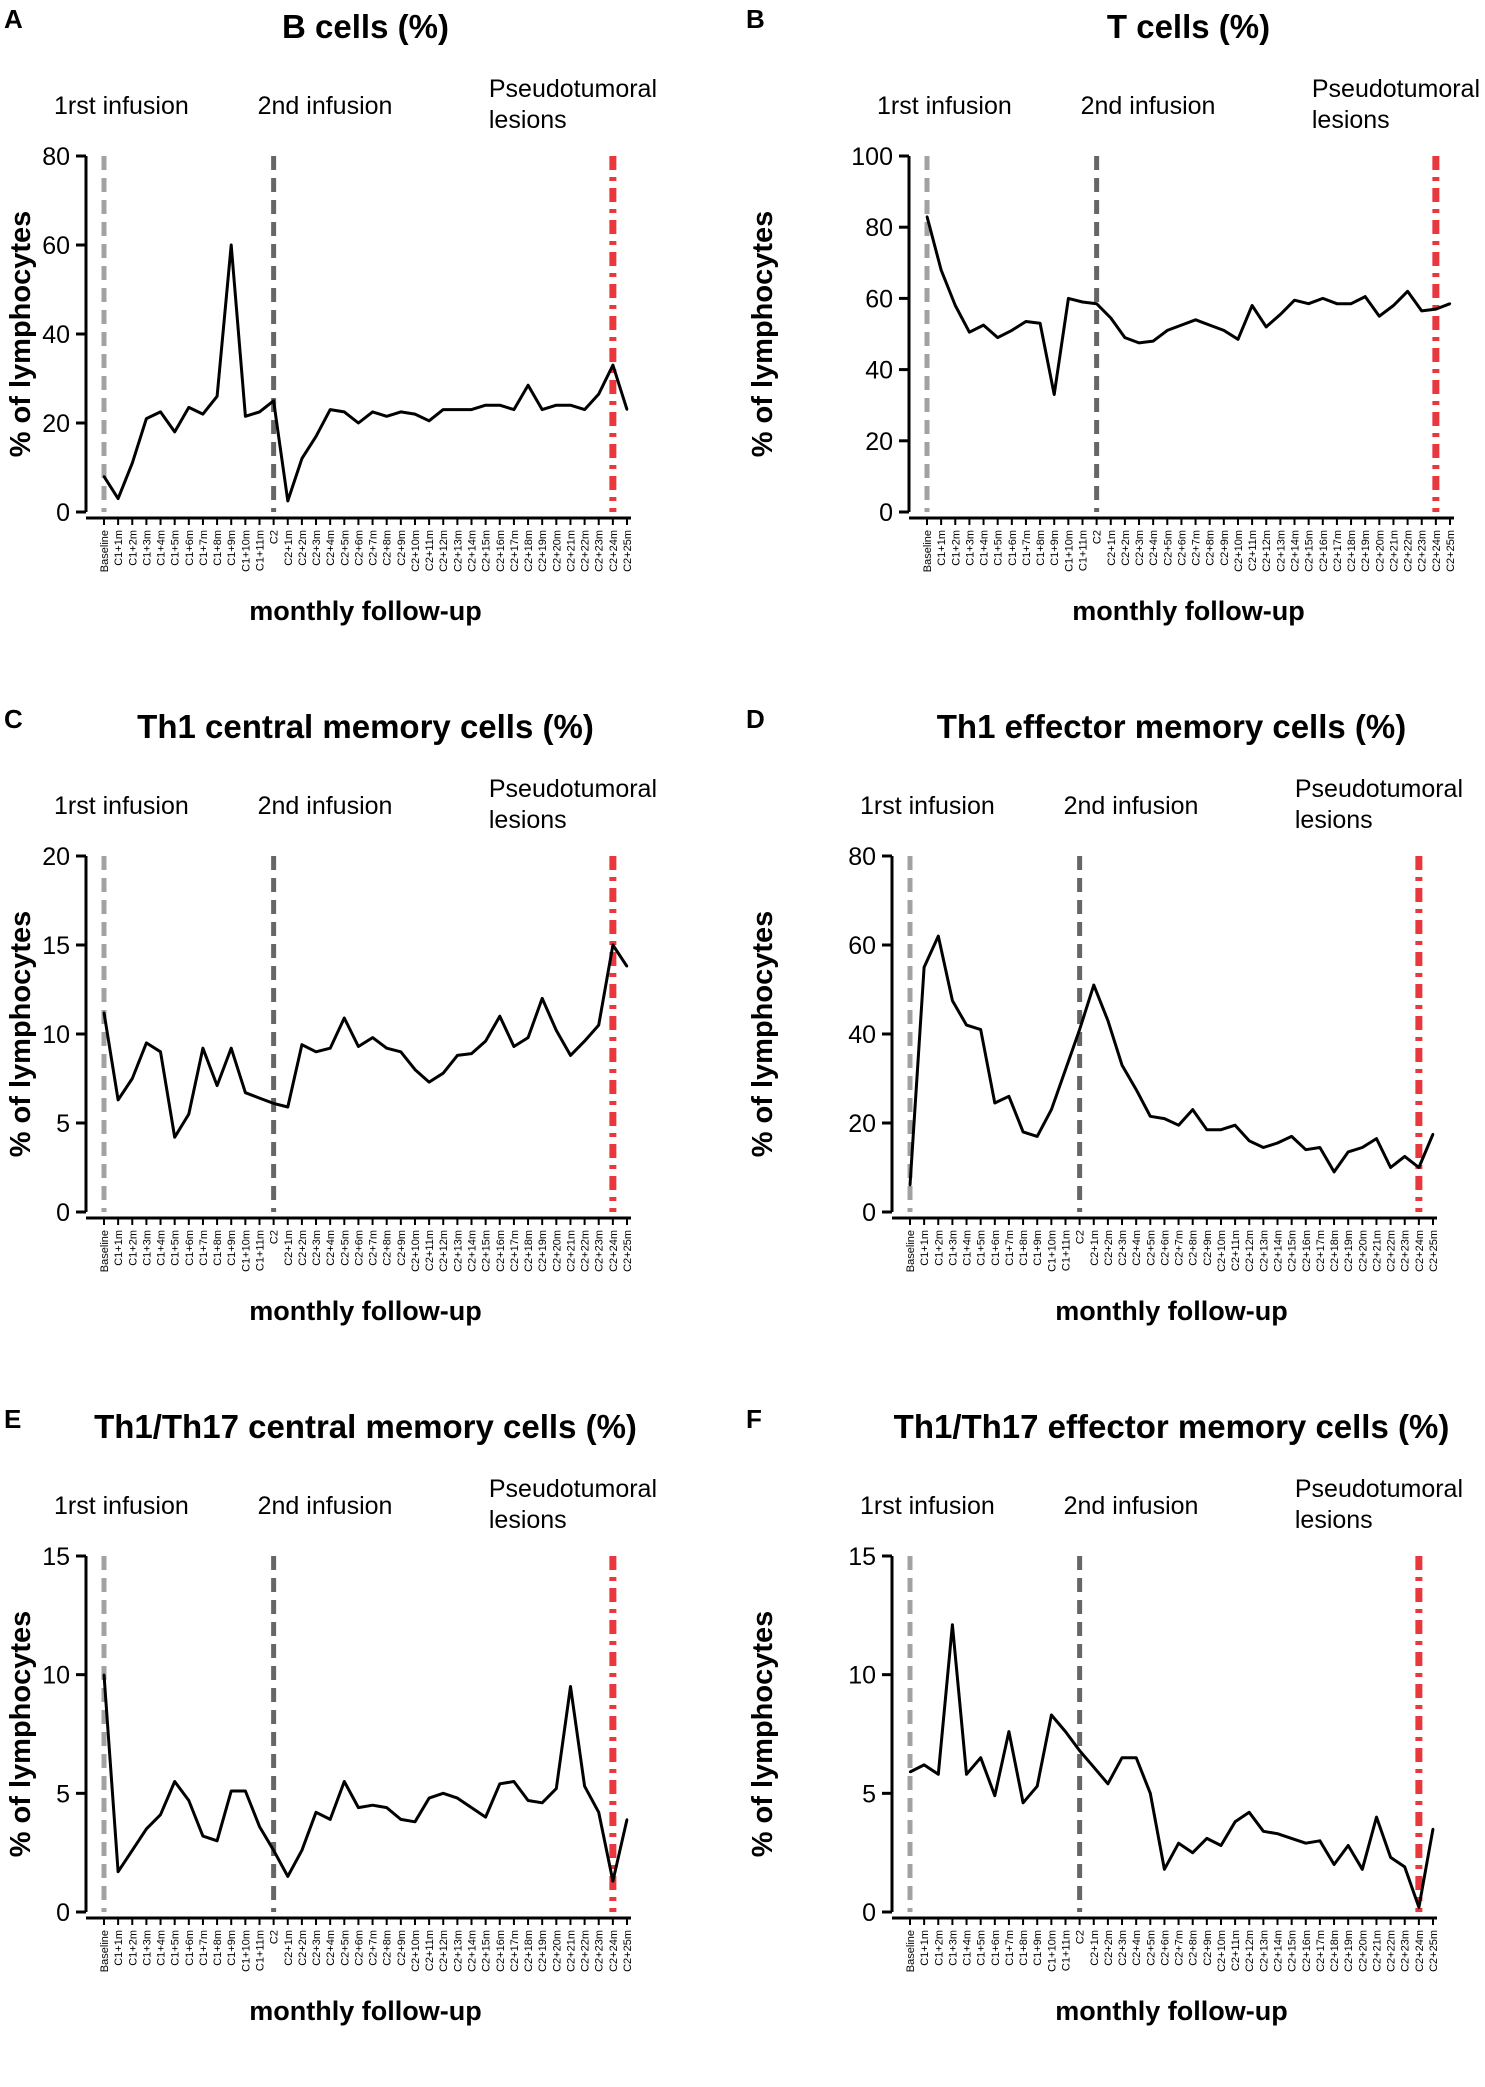 The image size is (1485, 2087). What do you see at coordinates (1095, 1948) in the screenshot?
I see `x-tick-label: C2+1m` at bounding box center [1095, 1948].